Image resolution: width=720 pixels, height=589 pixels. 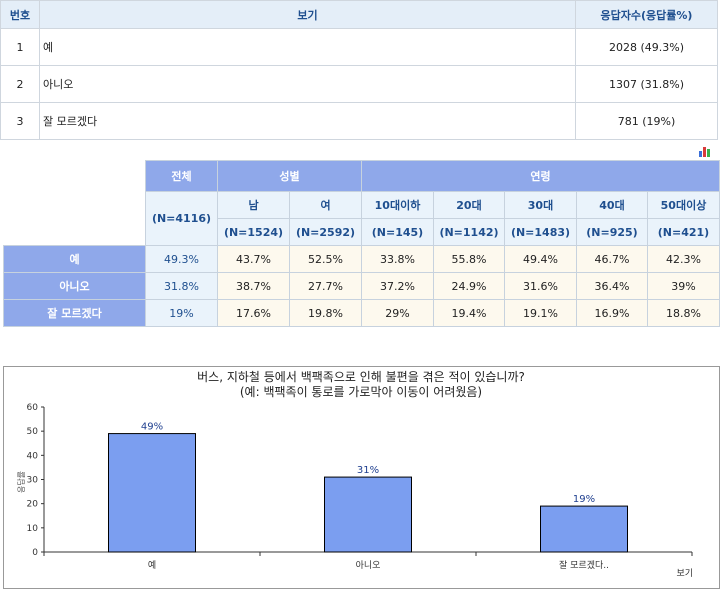 What do you see at coordinates (469, 232) in the screenshot?
I see `col-n: (N=1142)` at bounding box center [469, 232].